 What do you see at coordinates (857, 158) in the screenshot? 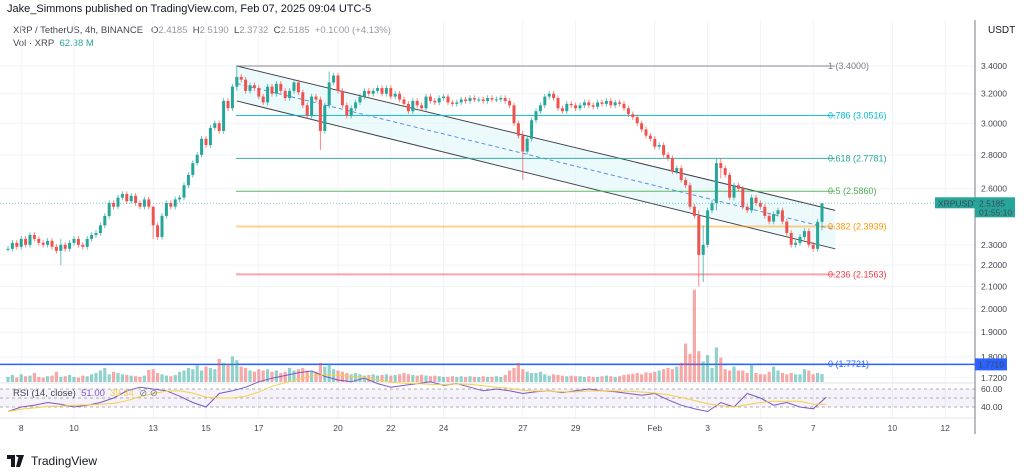
I see `fib-level-label: 0.618 (2.7781)` at bounding box center [857, 158].